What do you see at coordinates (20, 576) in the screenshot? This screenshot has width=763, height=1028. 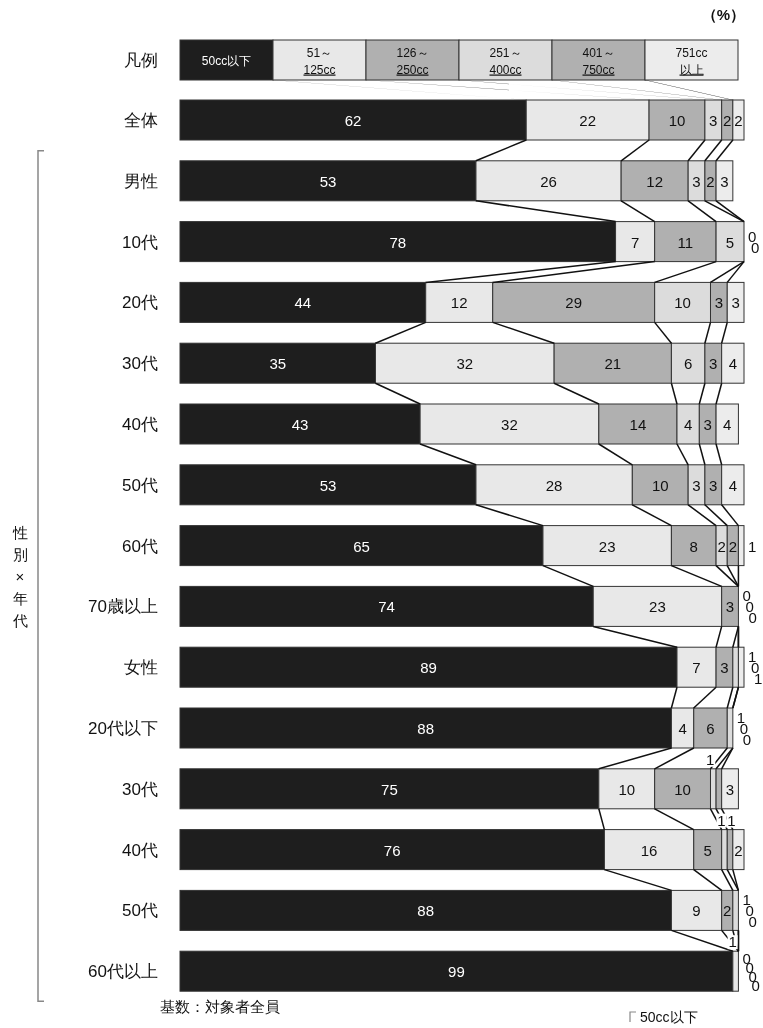 I see `group-label: 性別×年代` at bounding box center [20, 576].